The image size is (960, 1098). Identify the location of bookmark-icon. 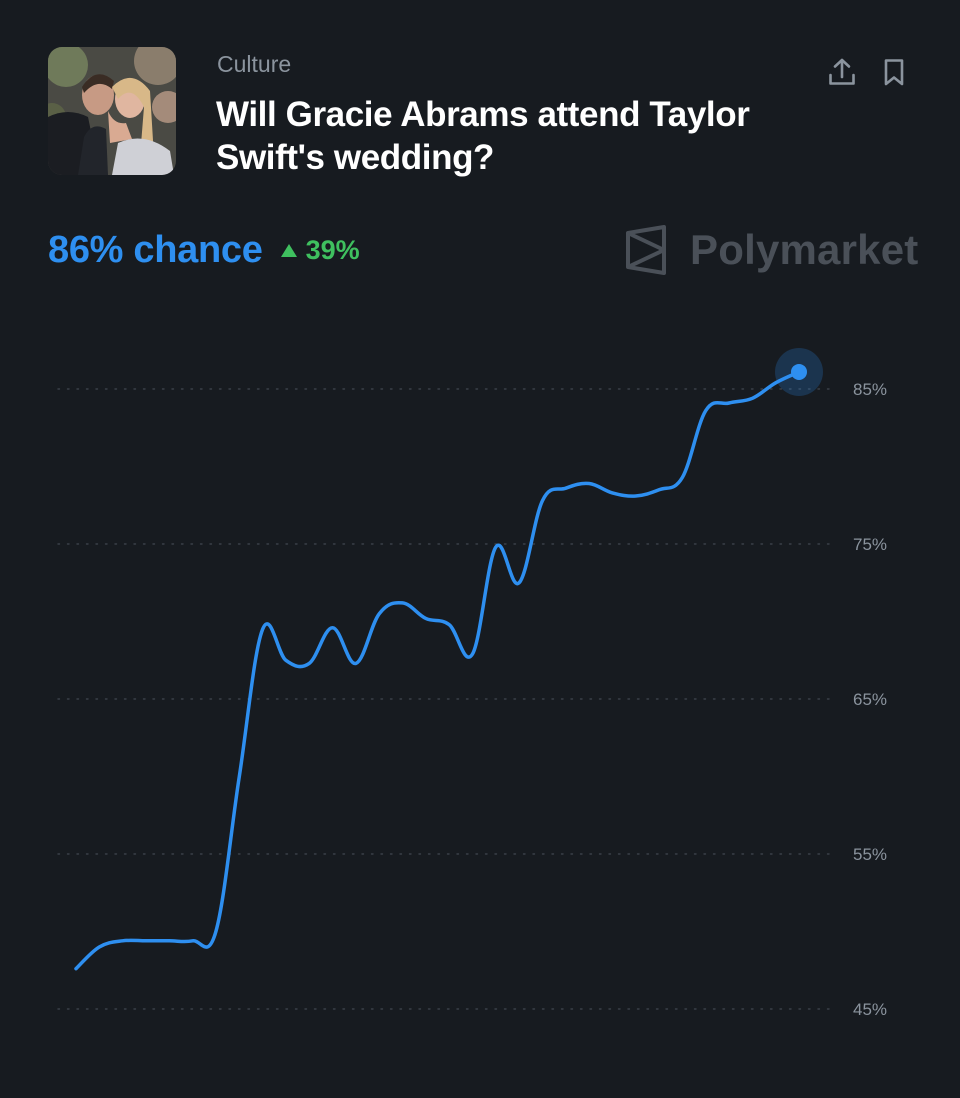
(894, 72).